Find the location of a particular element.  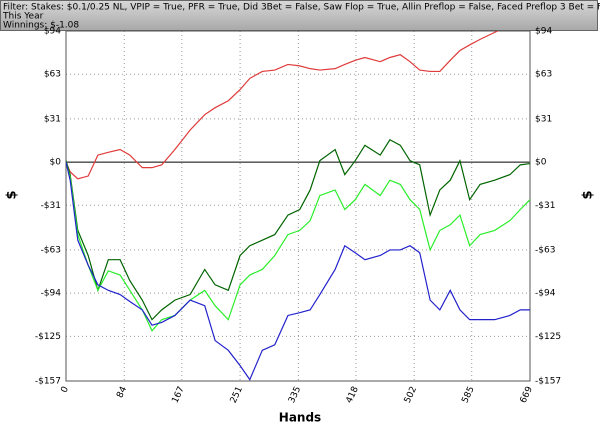

y-tick-label: -$31 is located at coordinates (51, 206).